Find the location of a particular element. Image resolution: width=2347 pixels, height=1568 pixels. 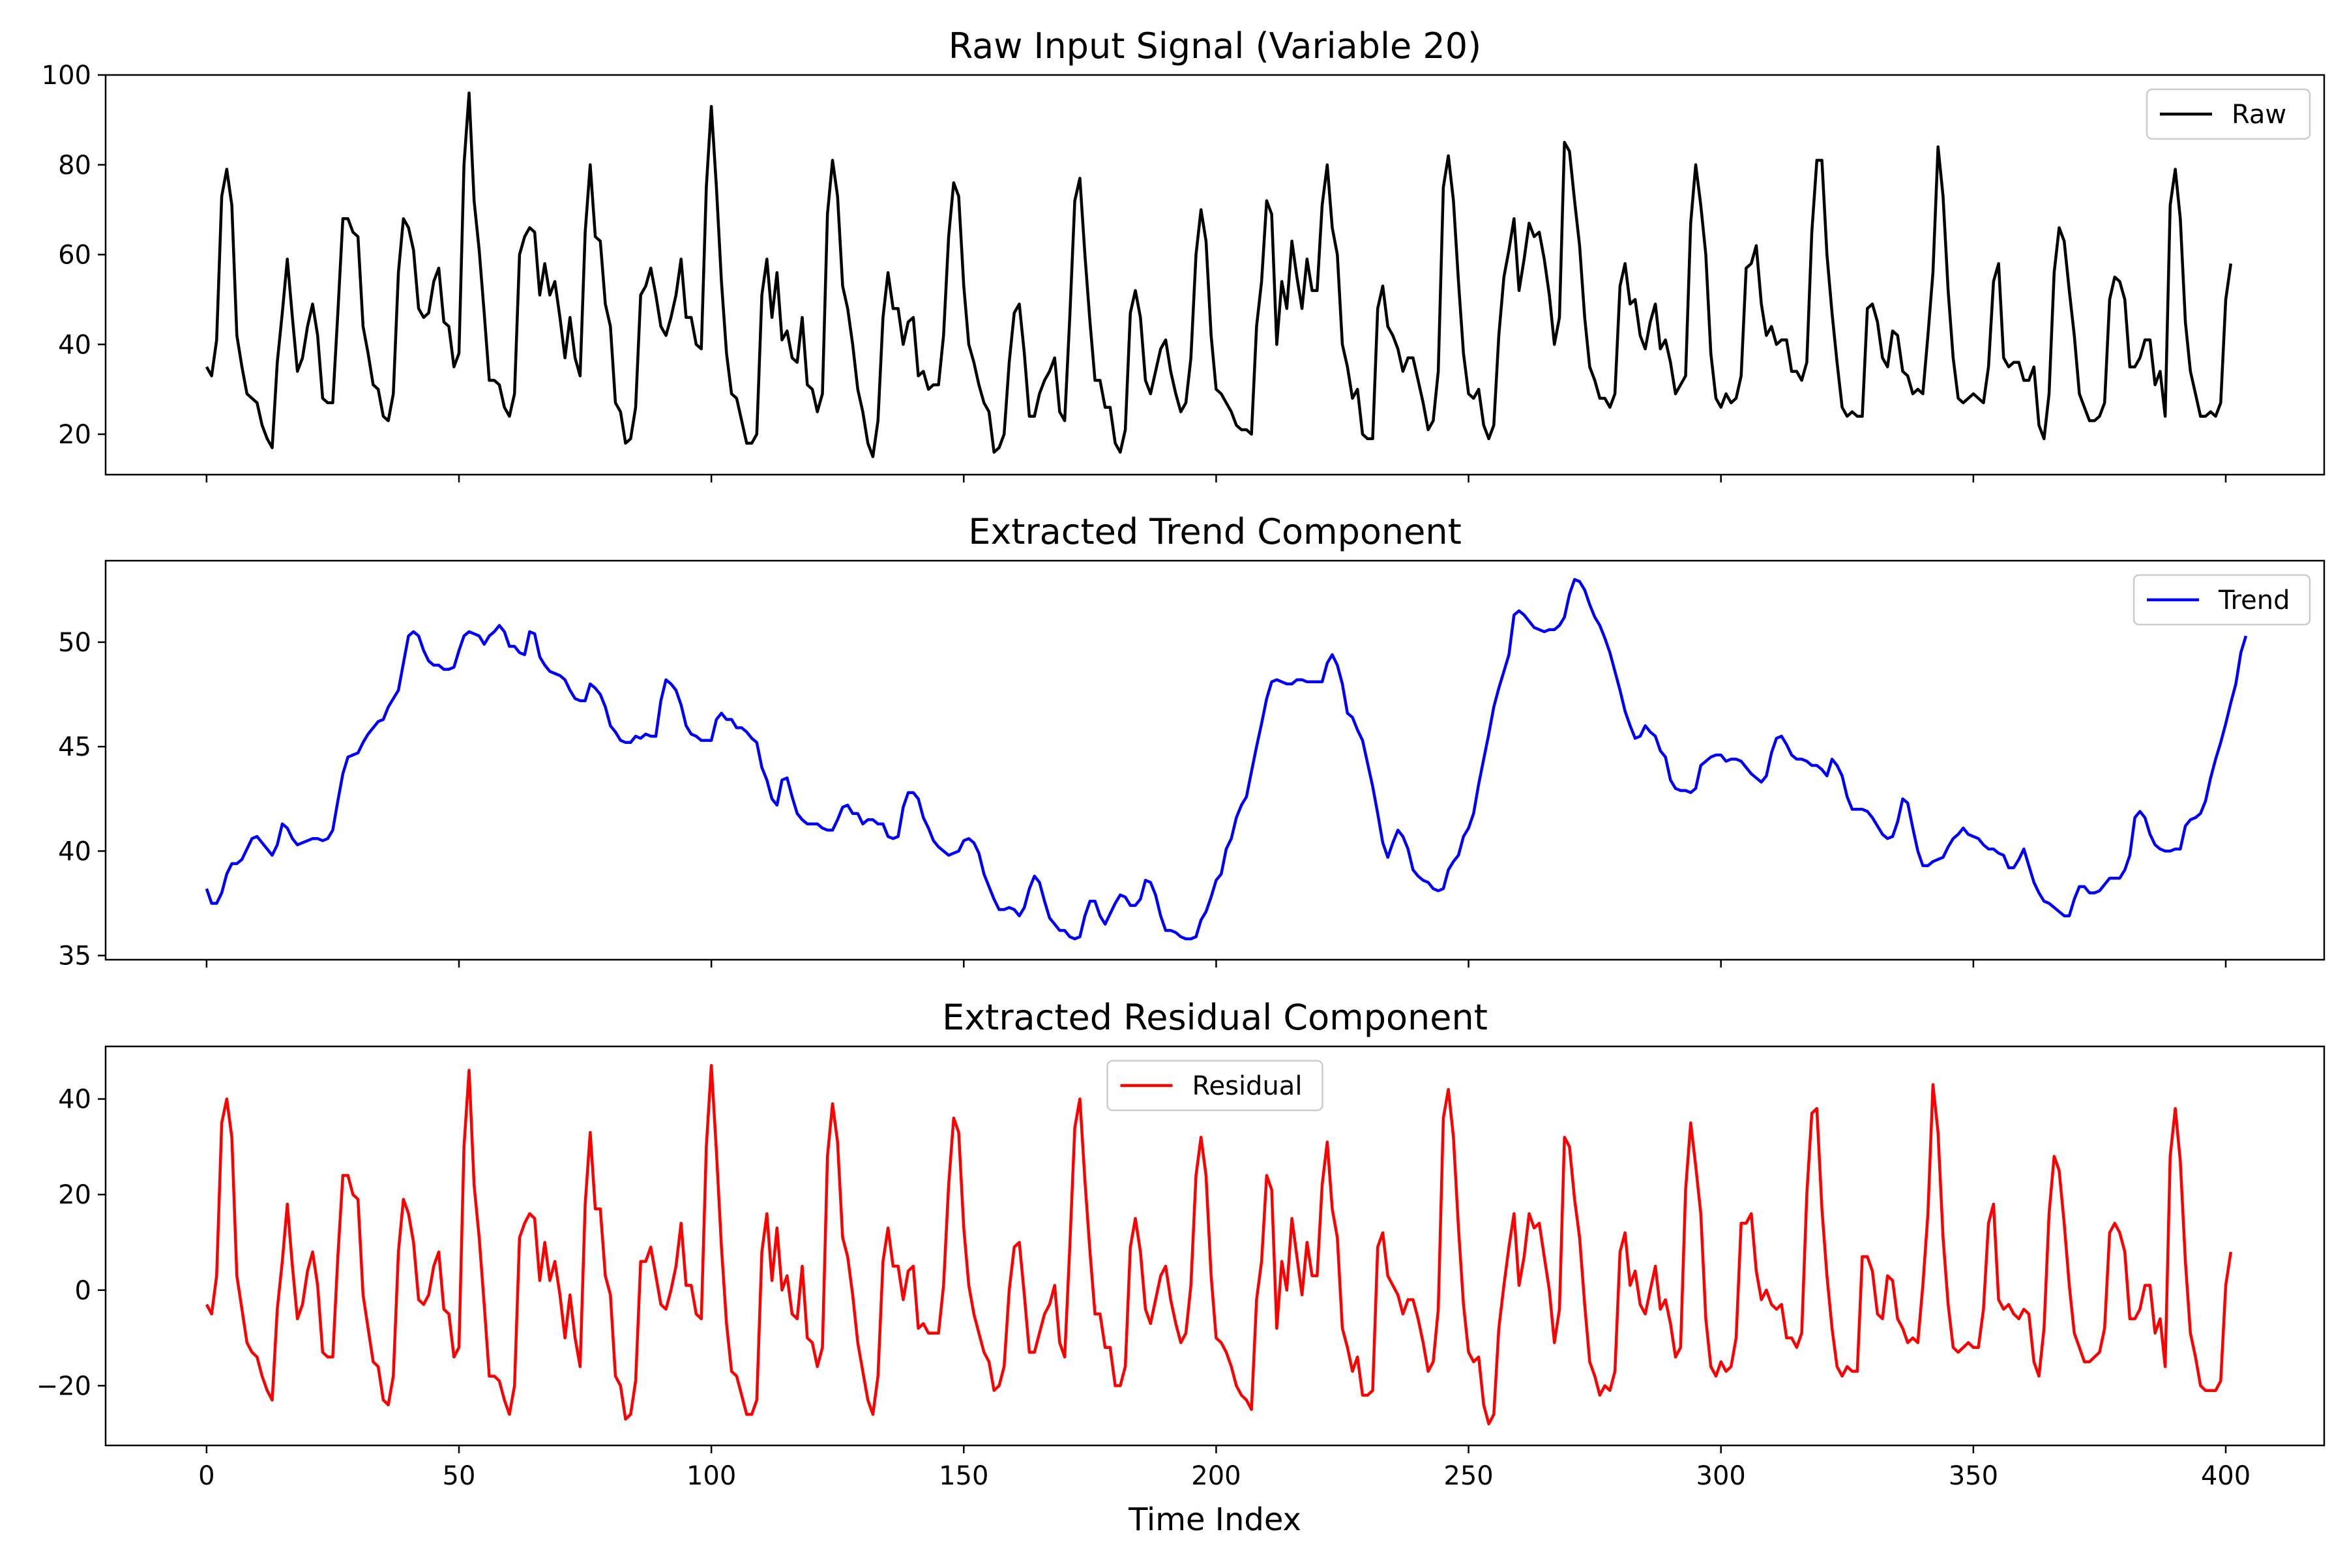

legend: Raw is located at coordinates (2228, 114).